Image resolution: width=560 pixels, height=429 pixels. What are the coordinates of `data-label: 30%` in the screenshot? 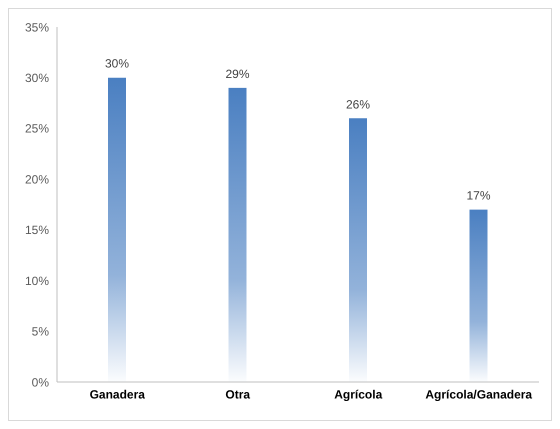 It's located at (117, 63).